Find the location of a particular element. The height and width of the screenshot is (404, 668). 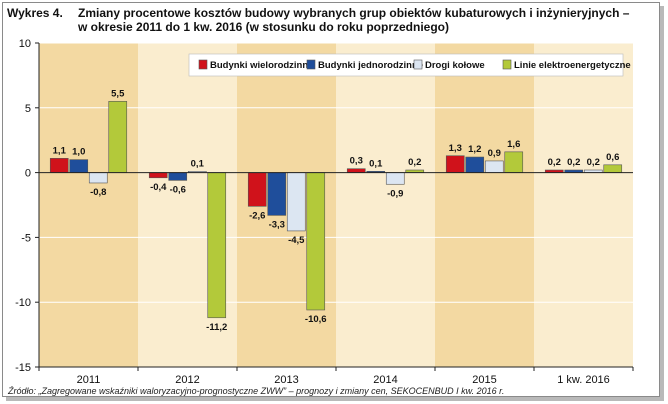

legend-label: Budynki wielorodzinne is located at coordinates (261, 65).